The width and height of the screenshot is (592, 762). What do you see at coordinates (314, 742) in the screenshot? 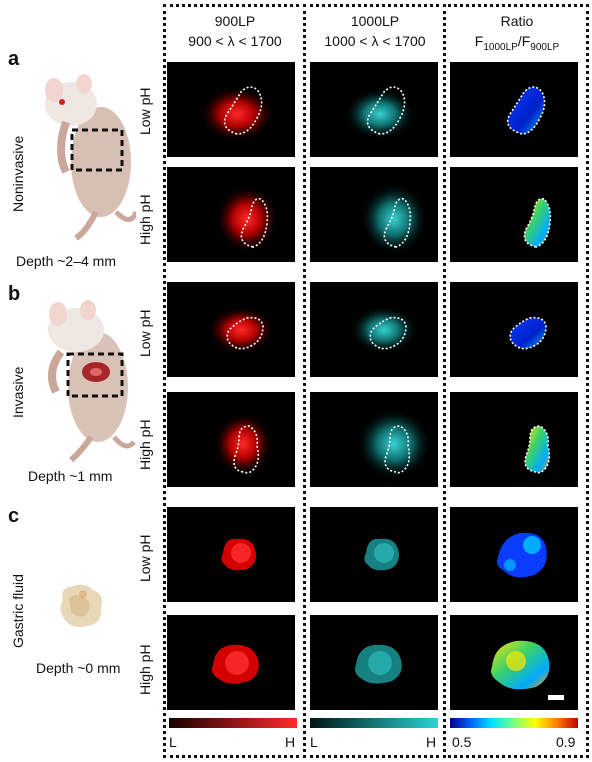
I see `colorbar-1000lp-low: L` at bounding box center [314, 742].